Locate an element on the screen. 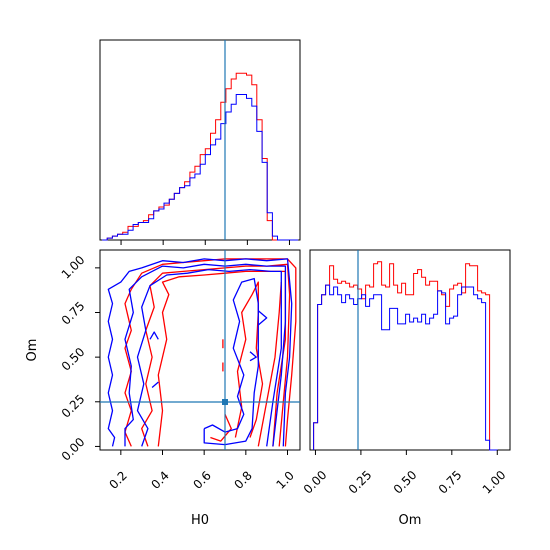 This screenshot has width=550, height=550. hist-Om-marks is located at coordinates (405, 356).